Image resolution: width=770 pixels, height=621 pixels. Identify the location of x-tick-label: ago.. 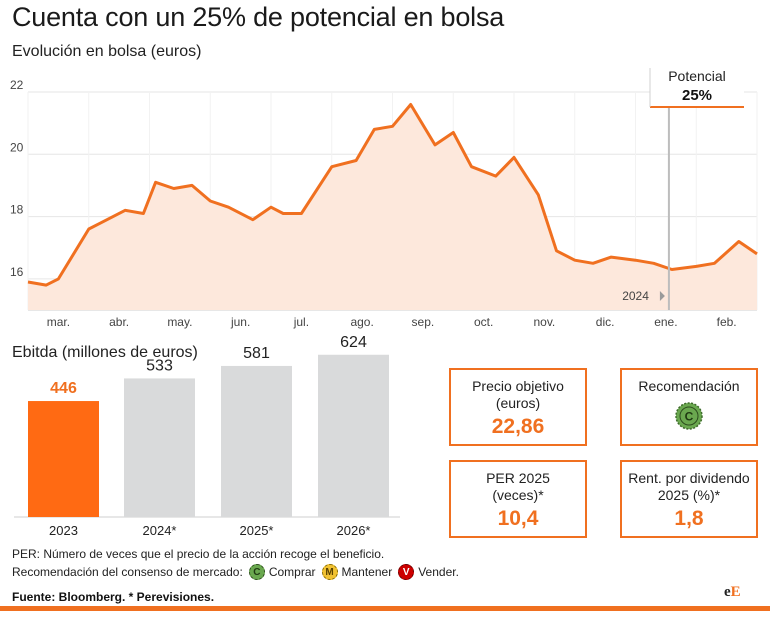
(361, 322).